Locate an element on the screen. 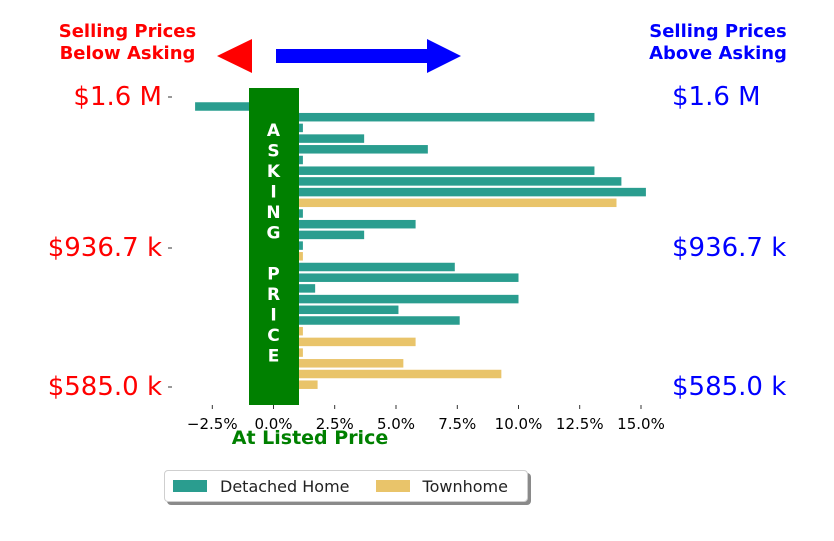 The image size is (834, 541). band-letter: K is located at coordinates (274, 172).